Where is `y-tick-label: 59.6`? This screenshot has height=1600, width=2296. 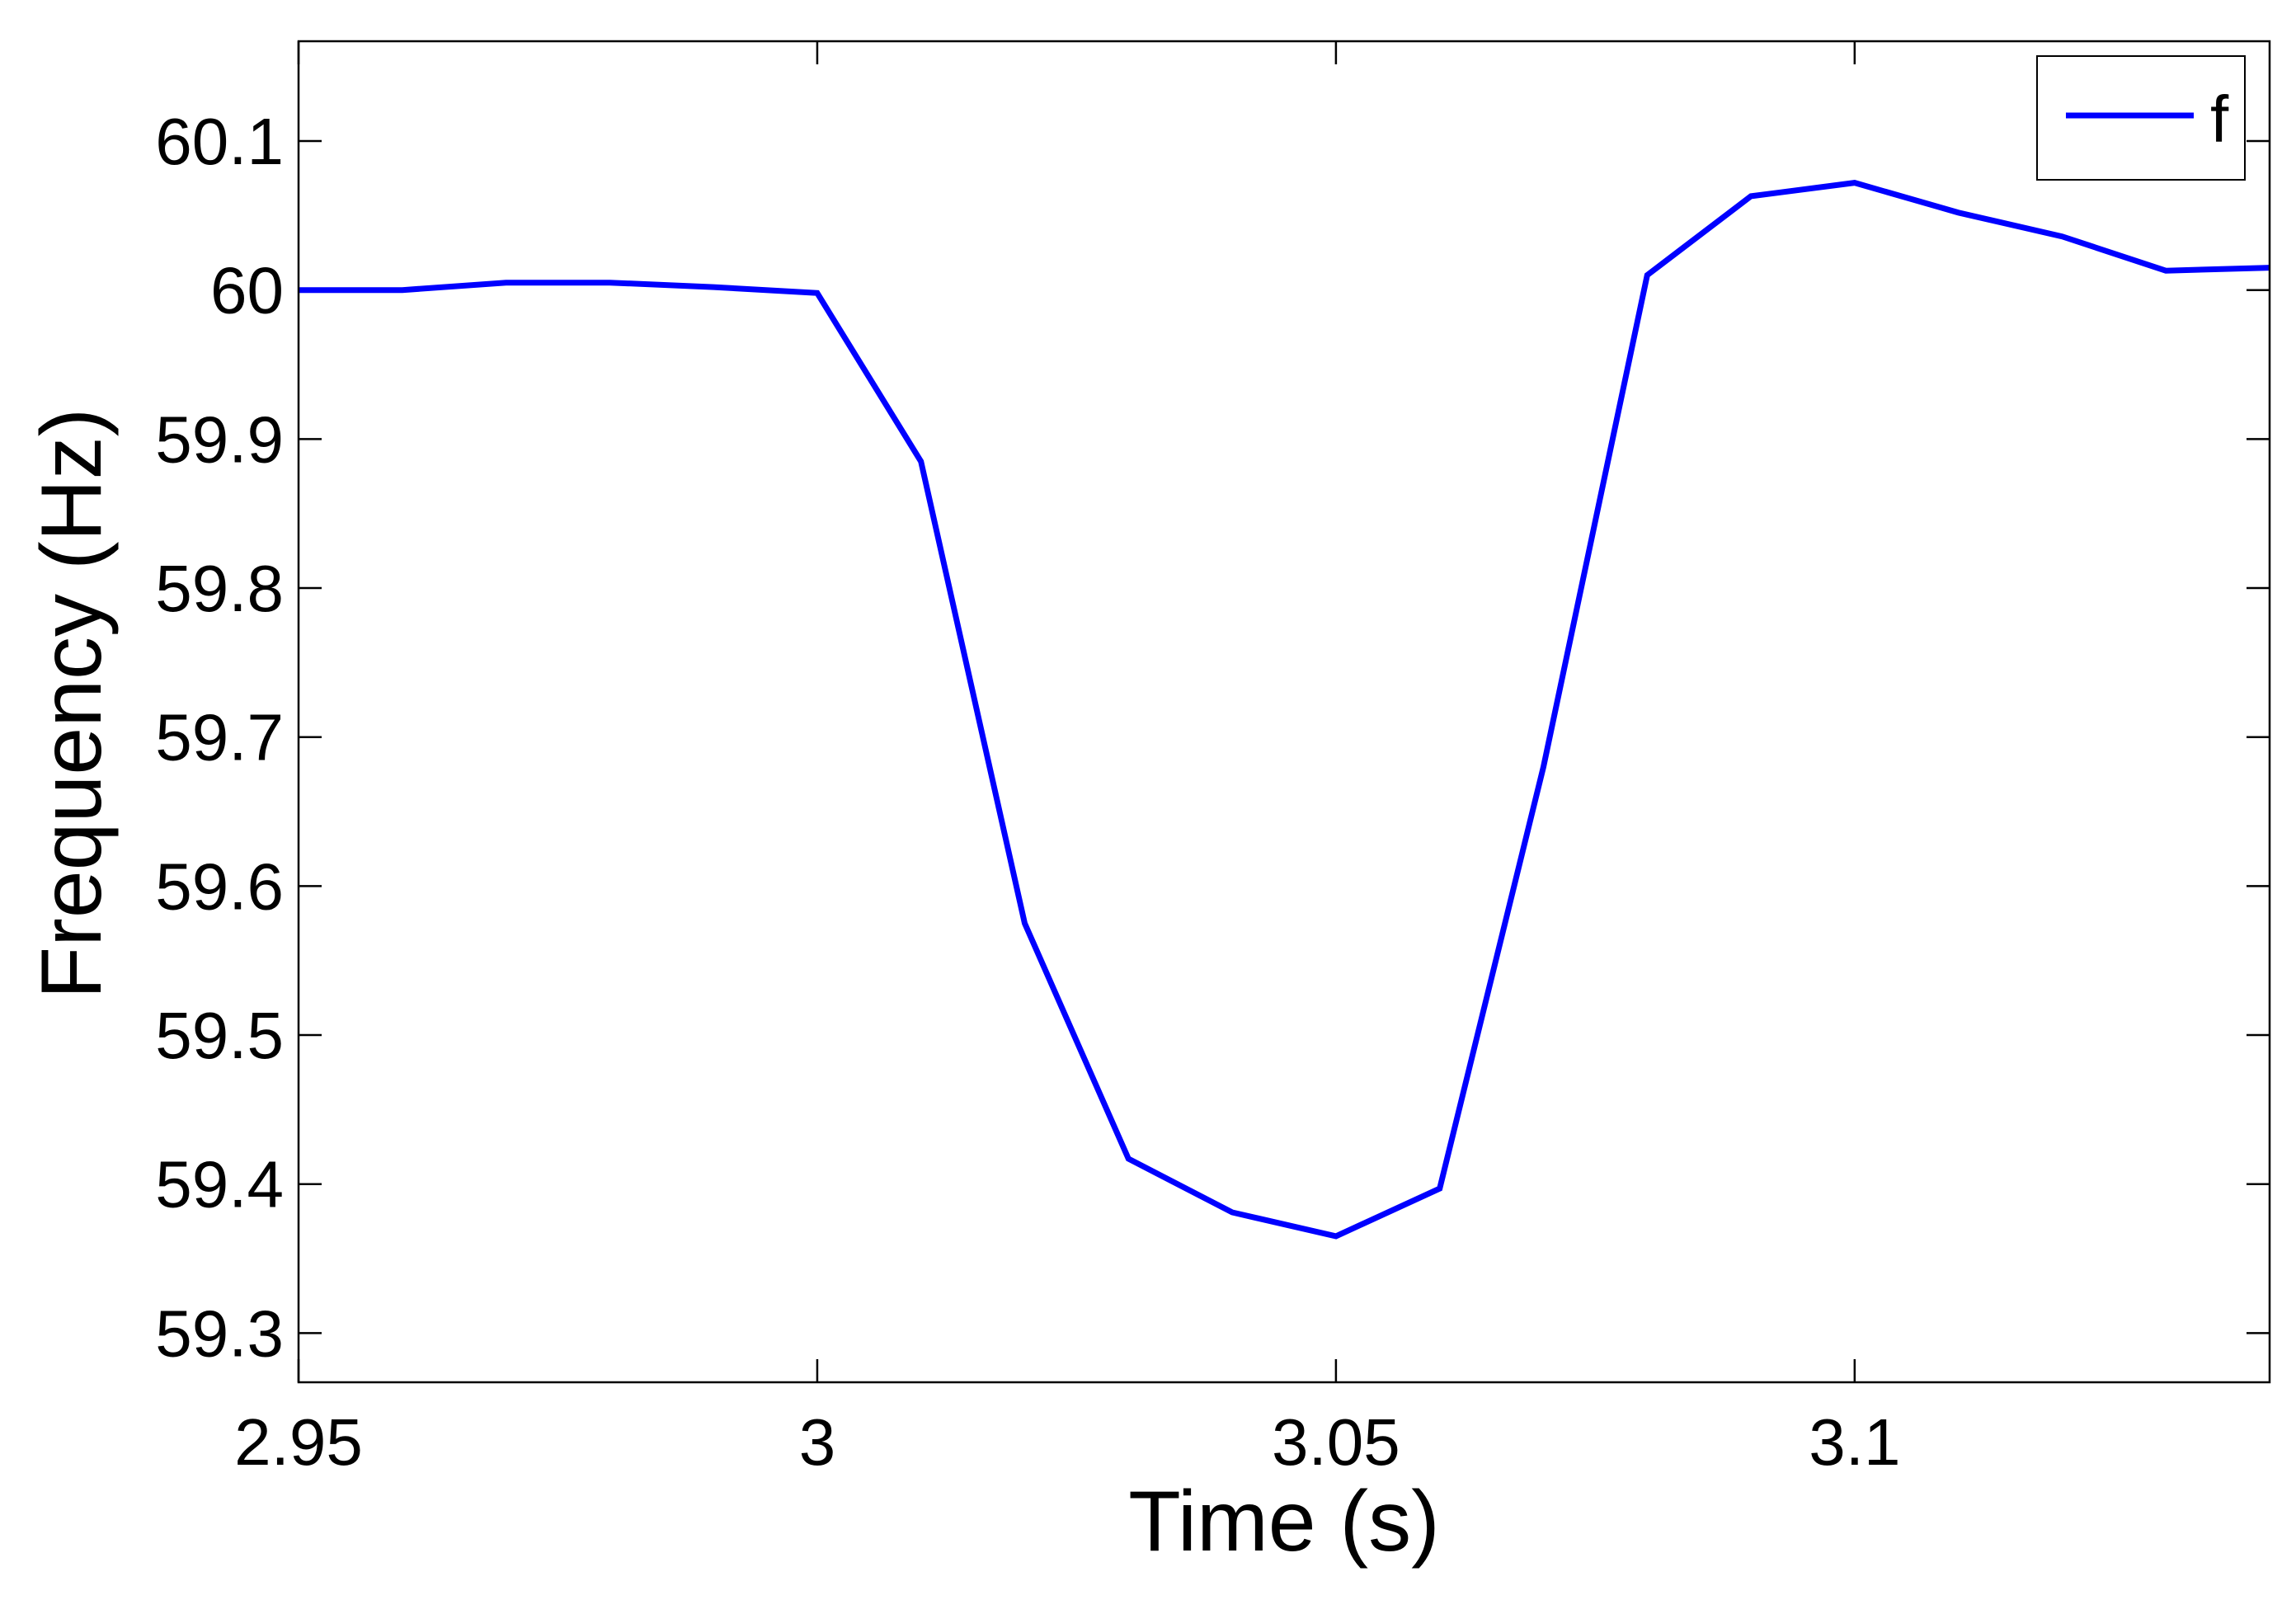 y-tick-label: 59.6 is located at coordinates (219, 886).